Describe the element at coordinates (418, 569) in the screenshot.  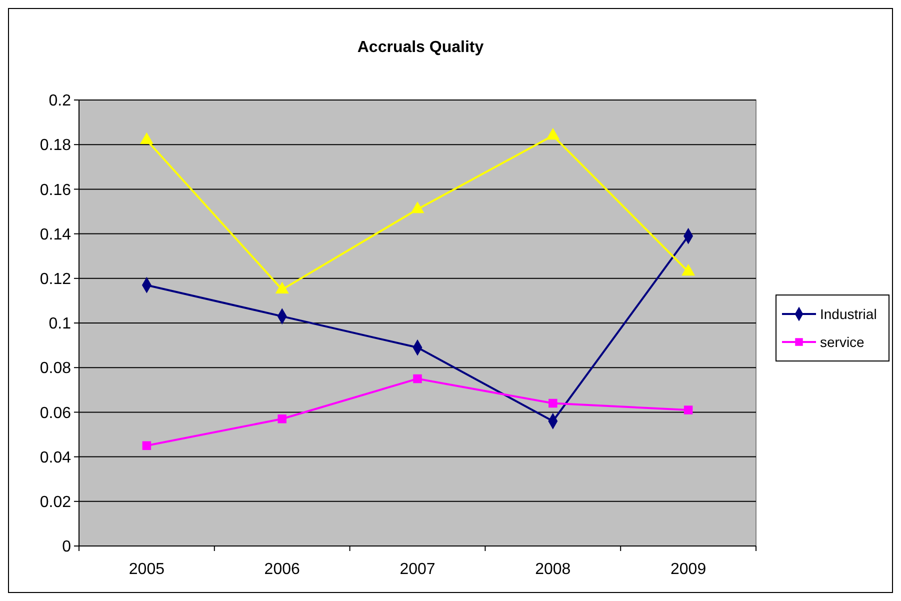
I see `x-tick-label: 2007` at that location.